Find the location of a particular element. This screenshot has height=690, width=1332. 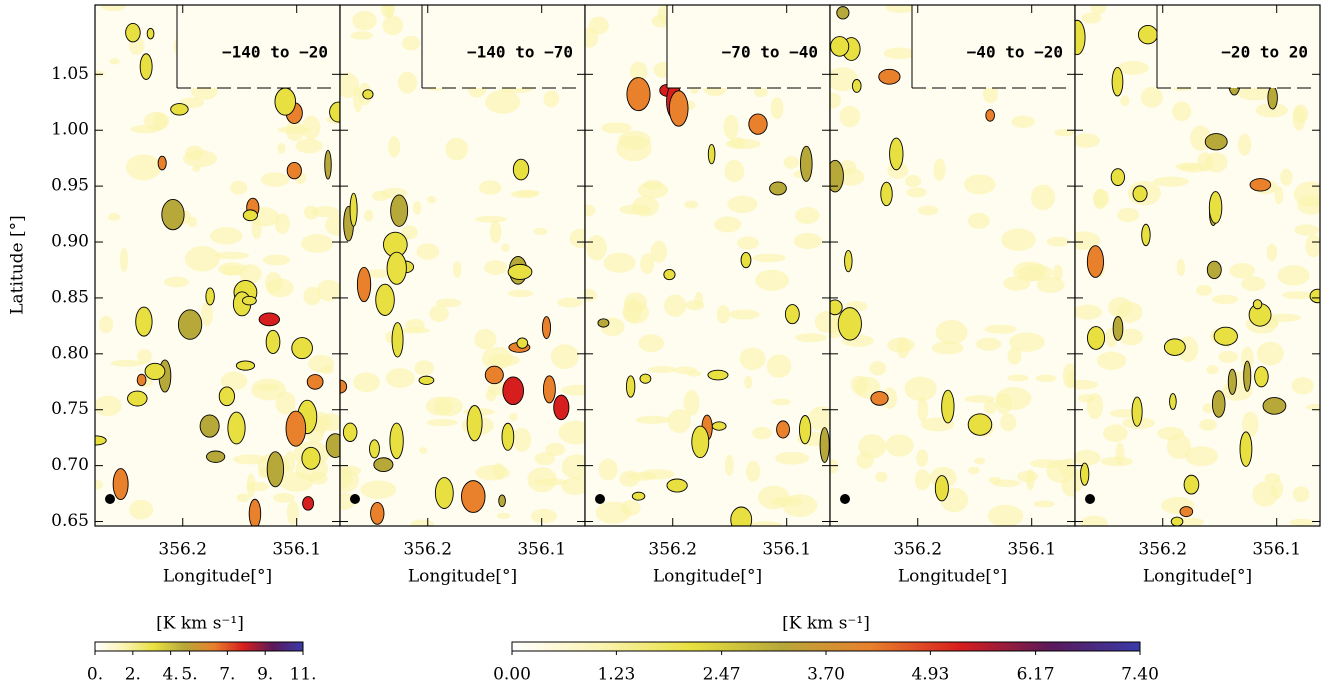

x-tick-label: 356.1 is located at coordinates (296, 550).